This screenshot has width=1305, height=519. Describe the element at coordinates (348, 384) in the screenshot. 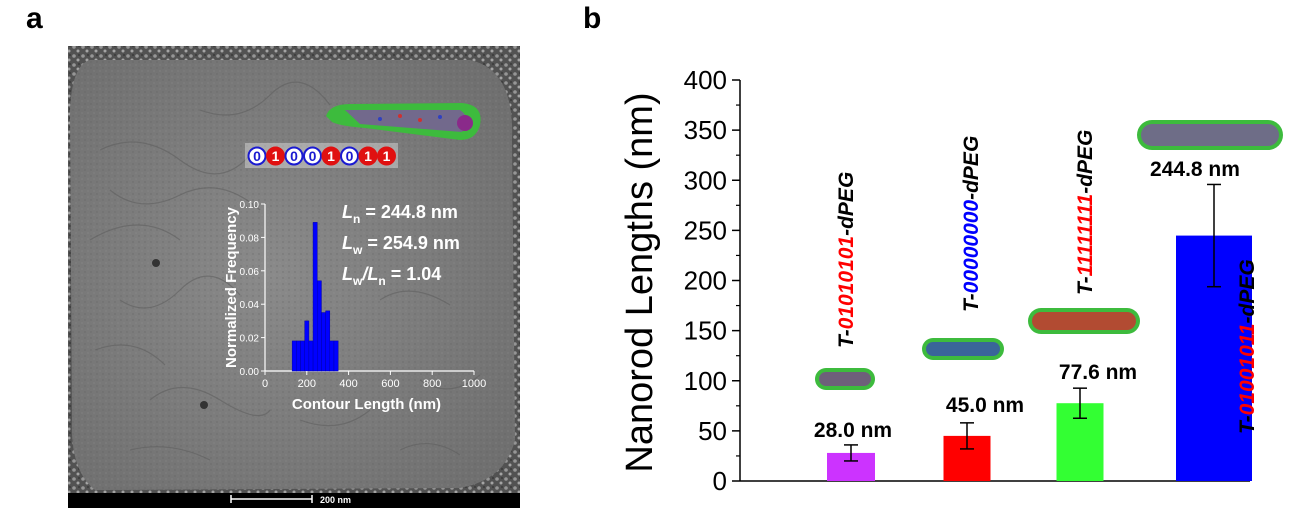

I see `histogram-x-tick-label: 400` at that location.